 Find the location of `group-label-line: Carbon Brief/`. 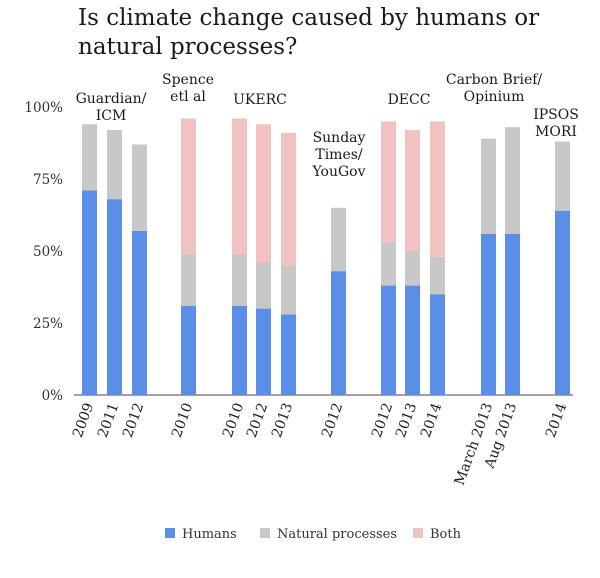

group-label-line: Carbon Brief/ is located at coordinates (494, 80).